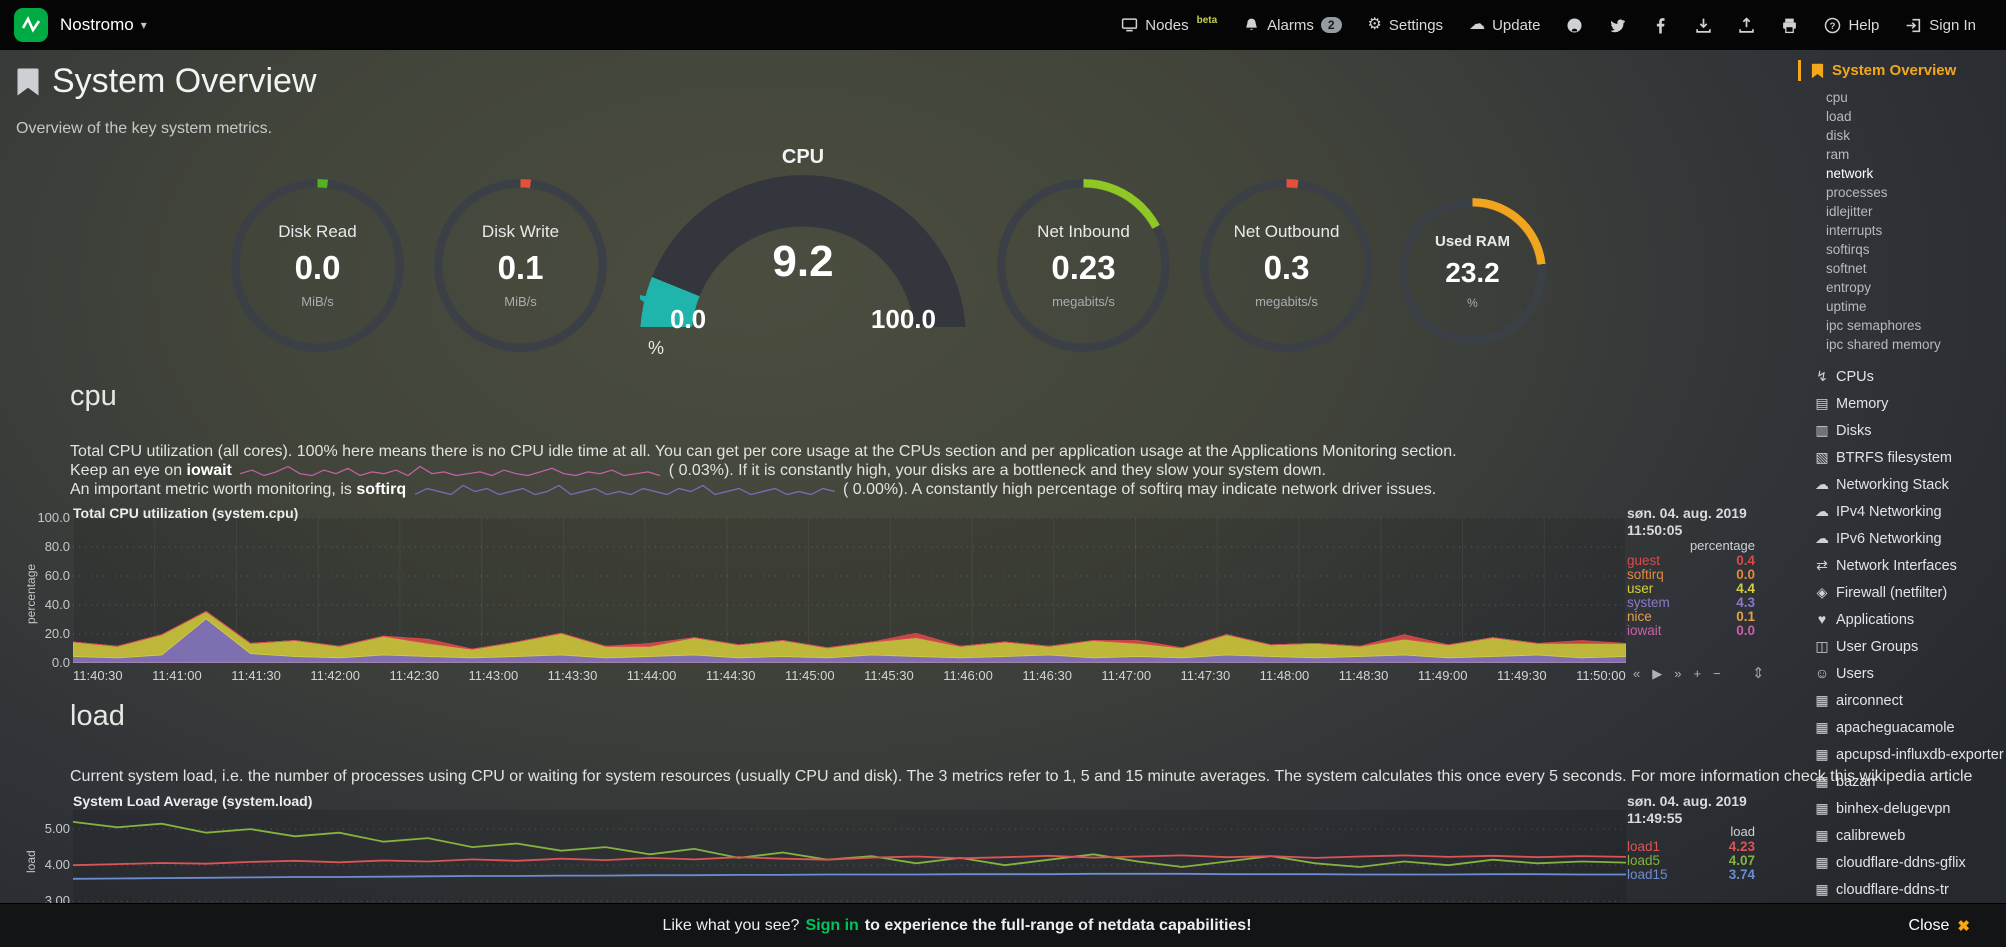  I want to click on legend-item-nice: nice 0.1, so click(1691, 616).